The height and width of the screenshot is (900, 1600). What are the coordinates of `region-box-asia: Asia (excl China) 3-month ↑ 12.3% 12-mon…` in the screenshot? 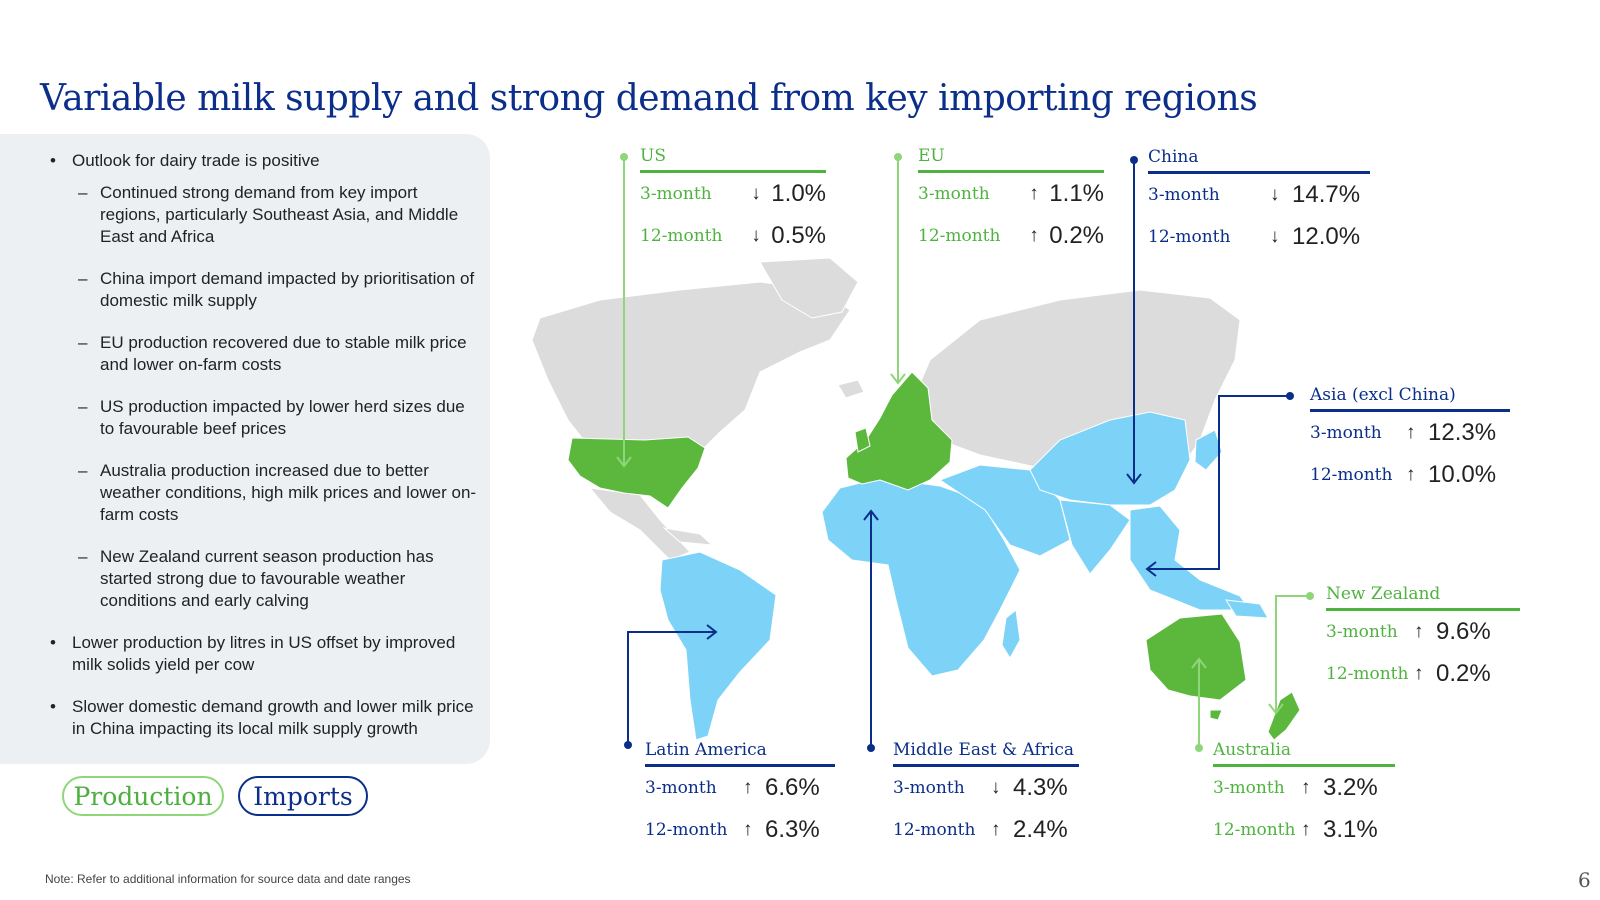 It's located at (1410, 439).